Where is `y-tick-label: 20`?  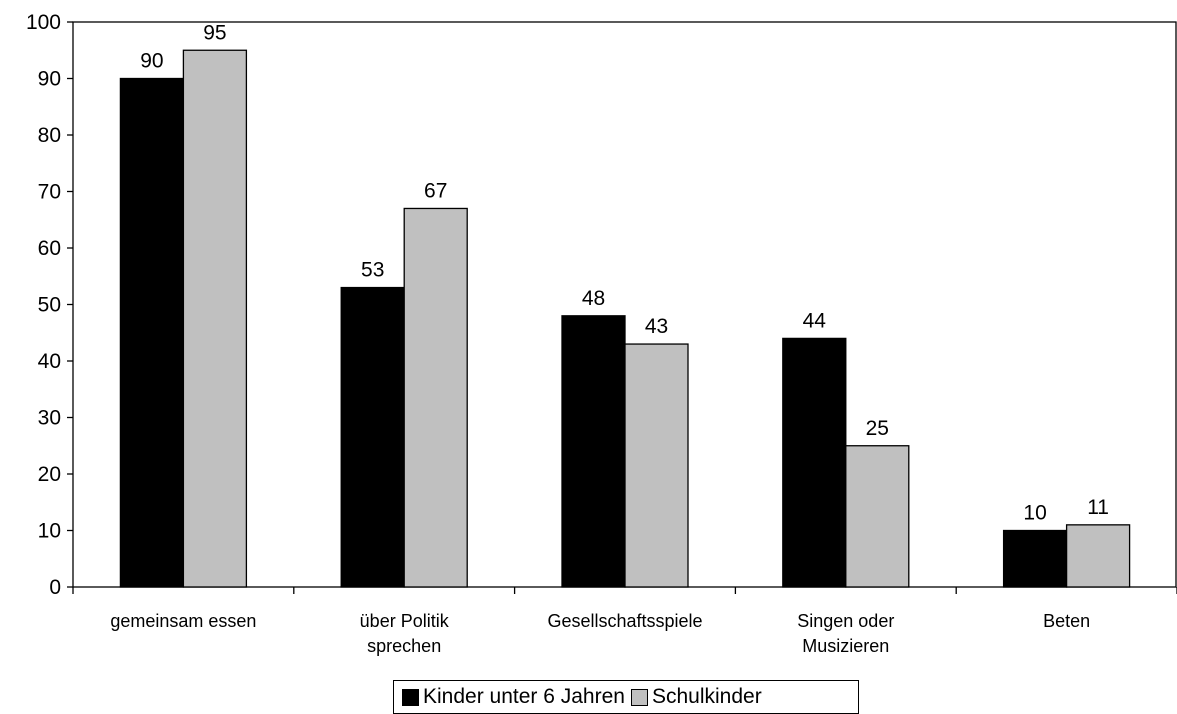
y-tick-label: 20 is located at coordinates (49, 474).